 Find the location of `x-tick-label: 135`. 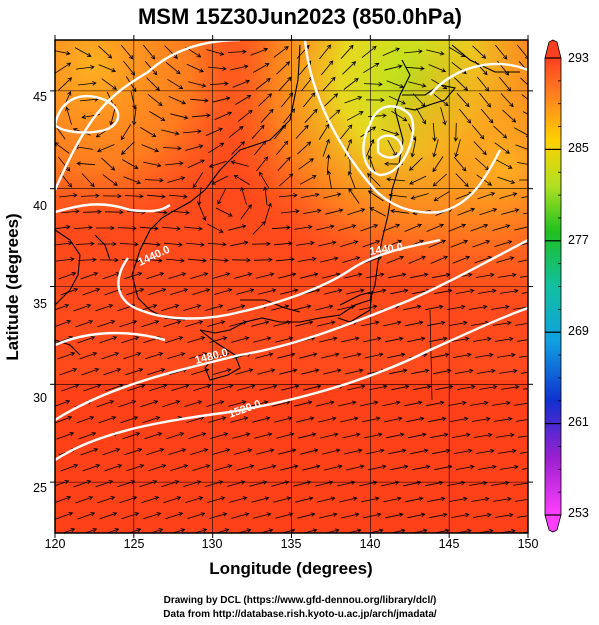

x-tick-label: 135 is located at coordinates (291, 544).